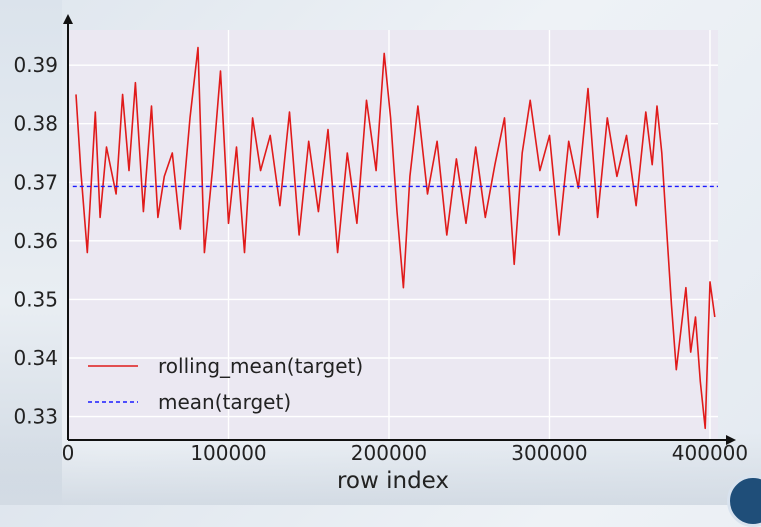  I want to click on y-tick-label: 0.35, so click(35, 299).